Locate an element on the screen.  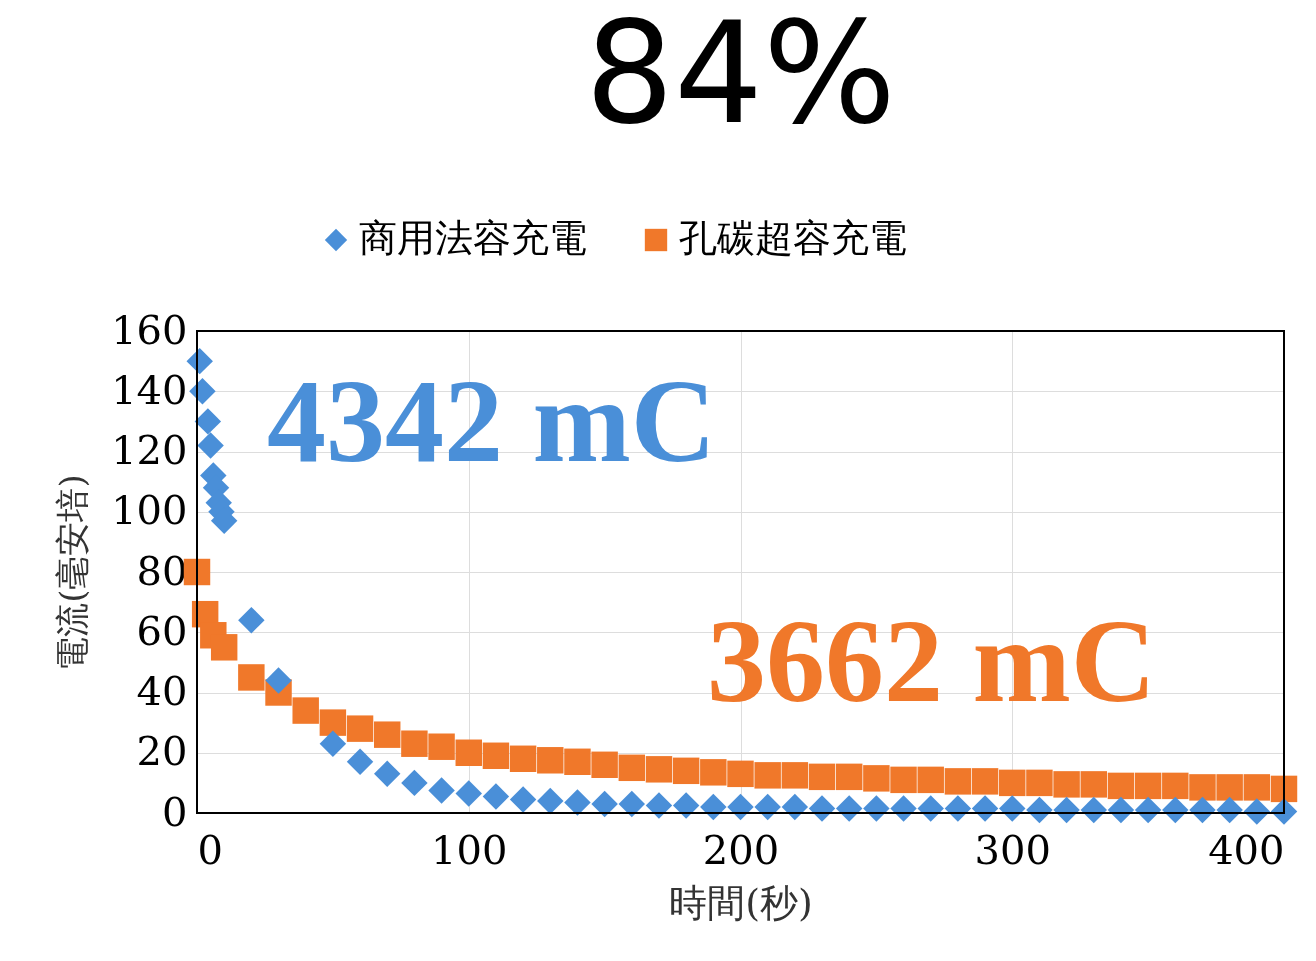
y-tick-label: 40 is located at coordinates (162, 691).